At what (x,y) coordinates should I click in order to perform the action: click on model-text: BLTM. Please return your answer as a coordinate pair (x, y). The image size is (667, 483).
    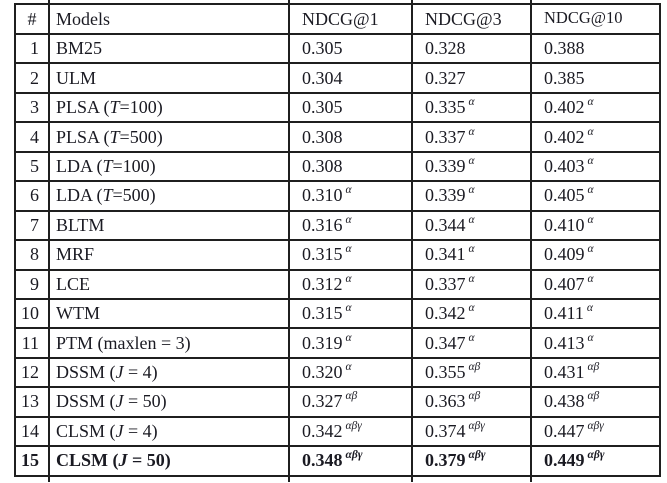
    Looking at the image, I should click on (80, 224).